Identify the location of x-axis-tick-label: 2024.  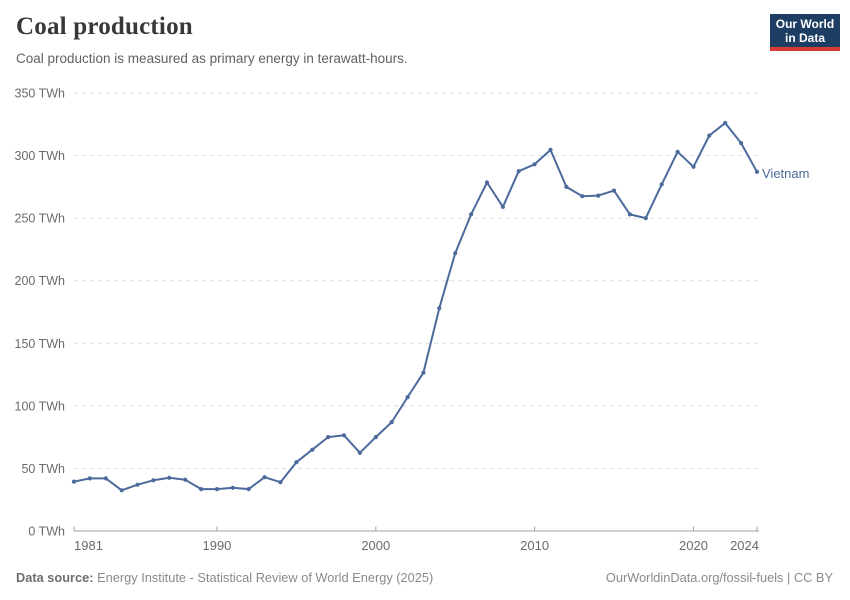
(744, 545).